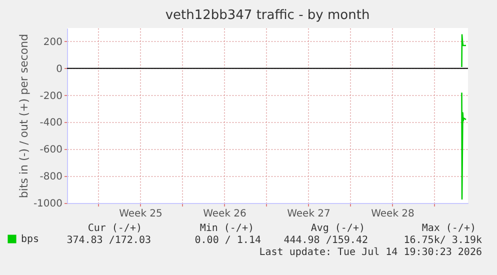  What do you see at coordinates (51, 177) in the screenshot?
I see `y-tick-label: -800` at bounding box center [51, 177].